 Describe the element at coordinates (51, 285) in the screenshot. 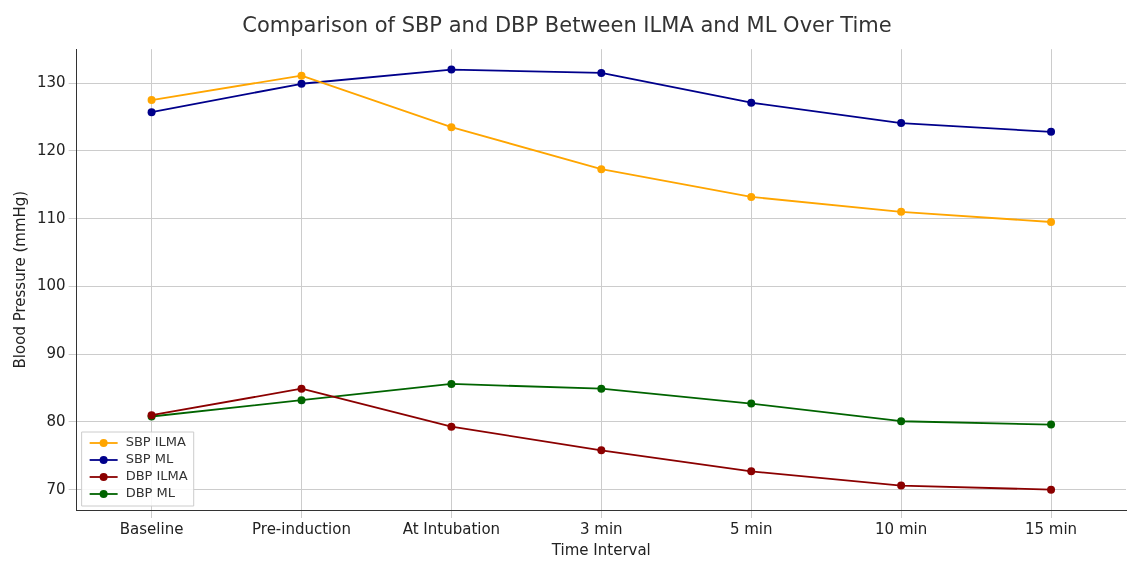

I see `y-tick-label: 100` at that location.